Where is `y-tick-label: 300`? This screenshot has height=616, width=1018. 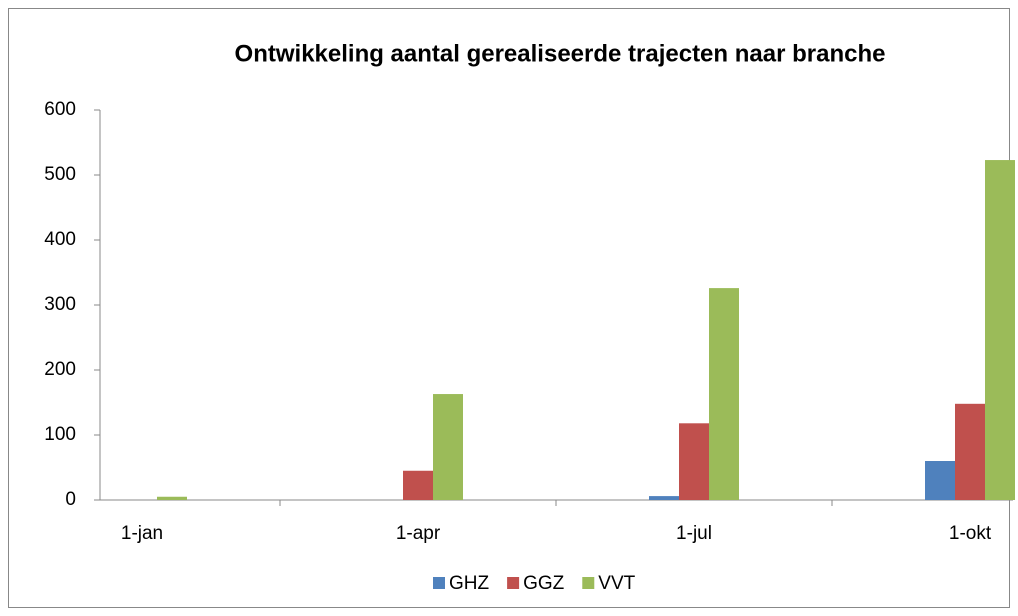 y-tick-label: 300 is located at coordinates (60, 304).